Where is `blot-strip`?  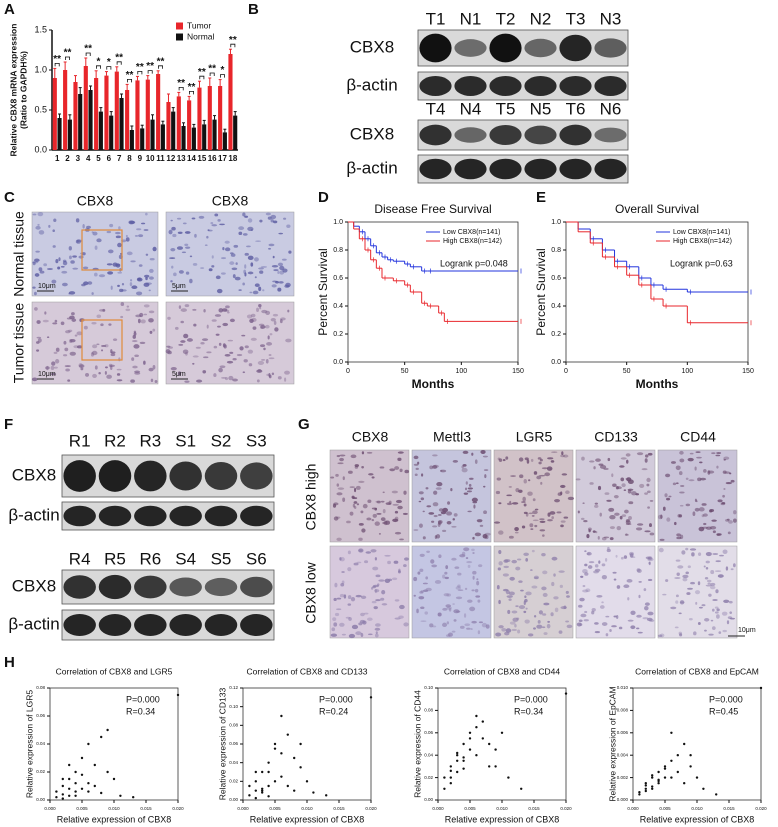 blot-strip is located at coordinates (523, 86).